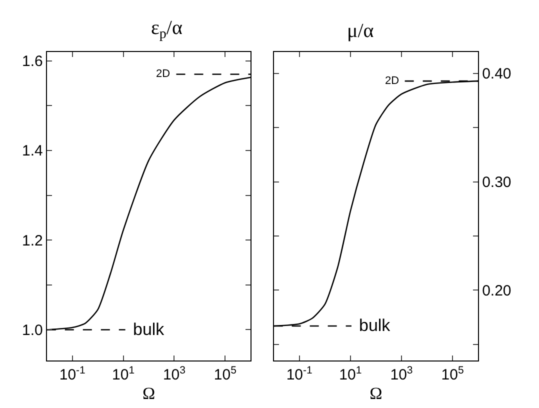  Describe the element at coordinates (32, 151) in the screenshot. I see `y-tick-label: 1.4` at that location.